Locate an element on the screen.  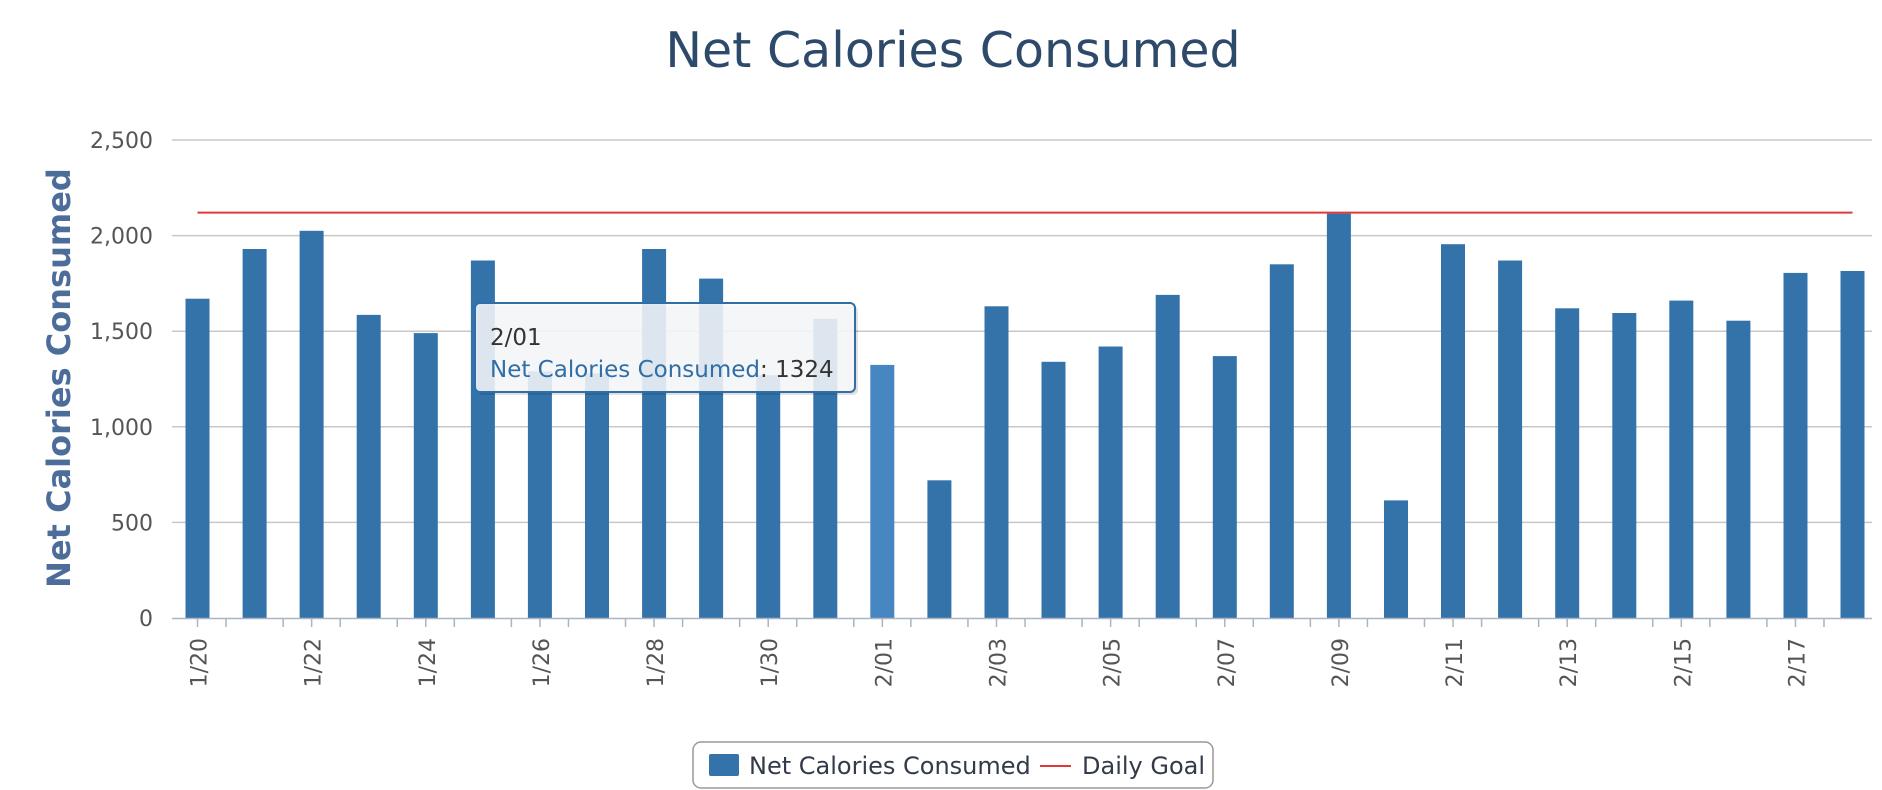
tooltip-series-line: Net Calories Consumed: 1324 is located at coordinates (662, 370).